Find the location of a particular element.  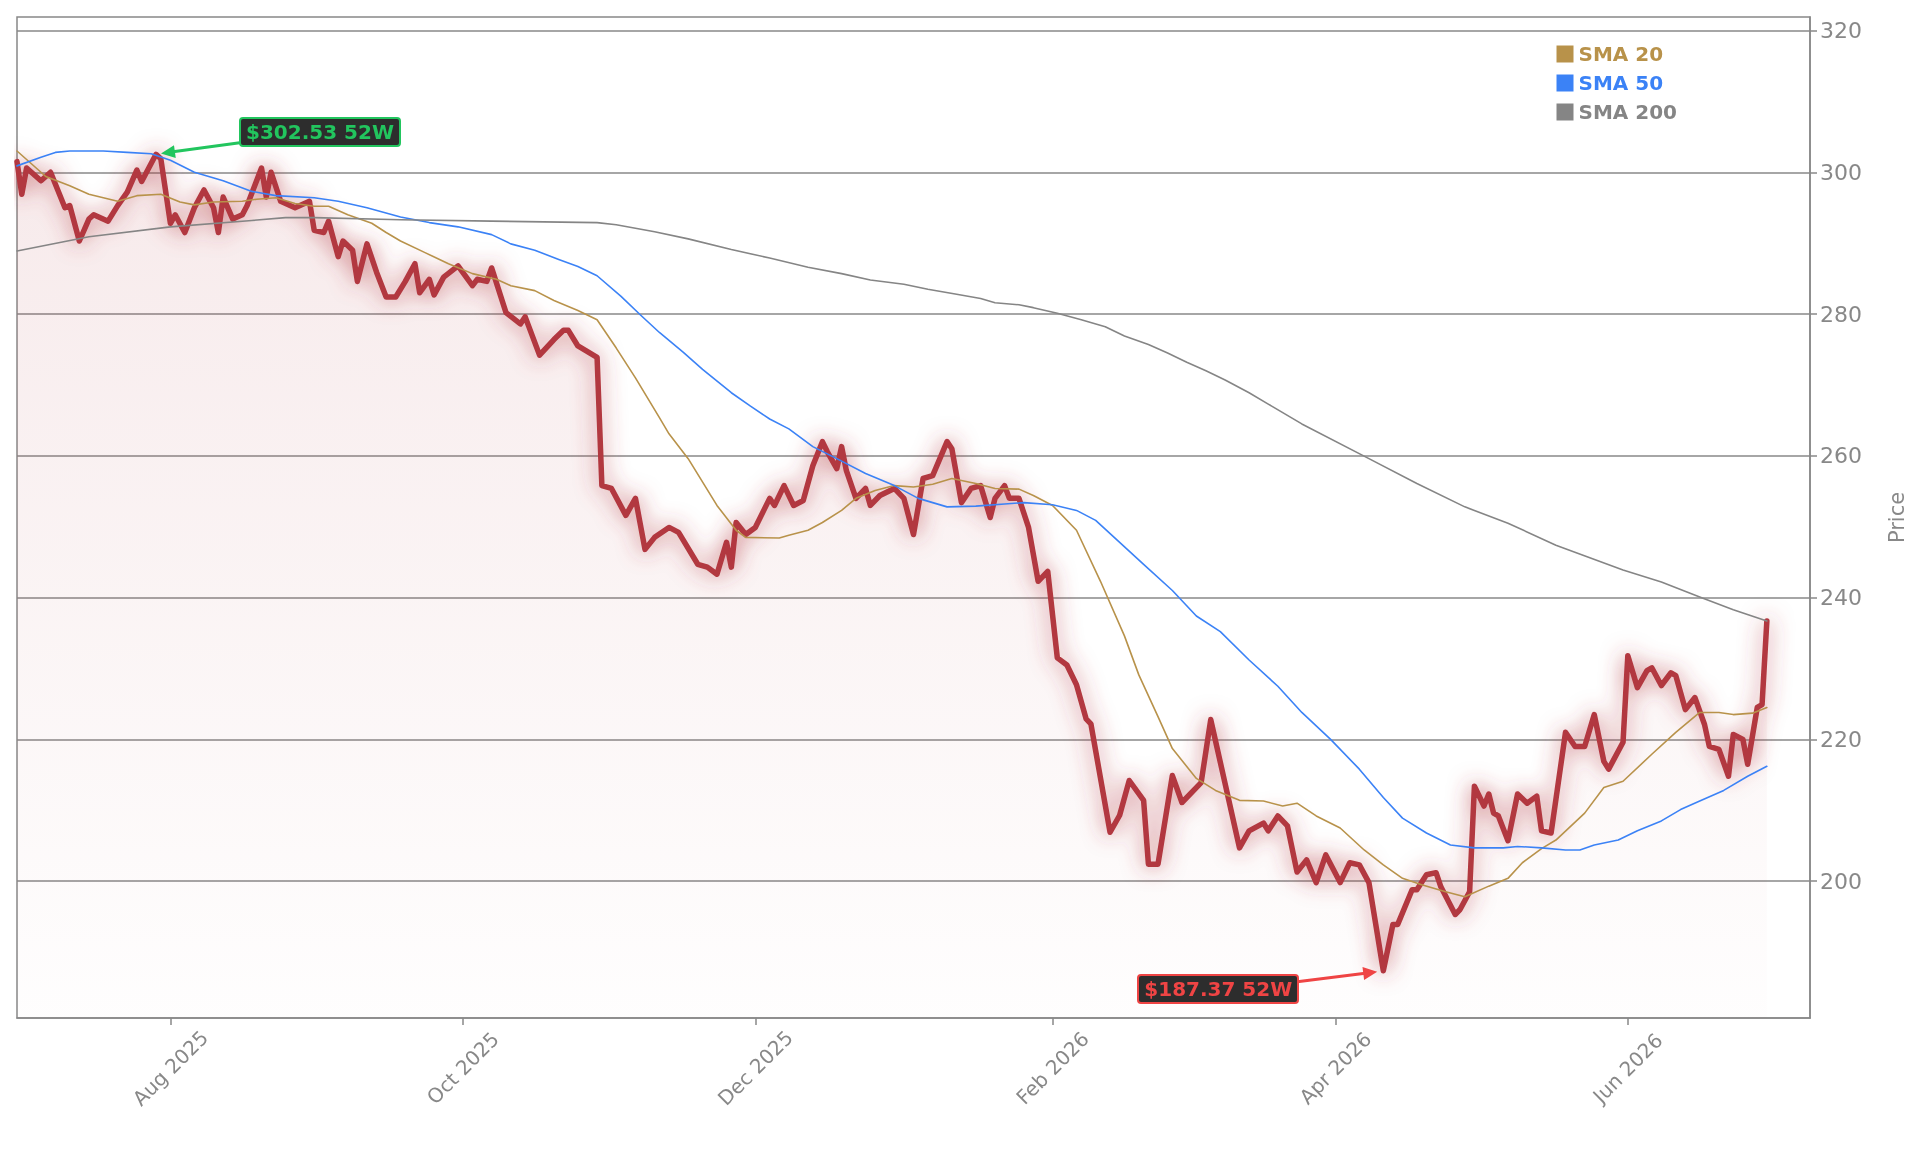

y-tick-label: 280 is located at coordinates (1841, 314).